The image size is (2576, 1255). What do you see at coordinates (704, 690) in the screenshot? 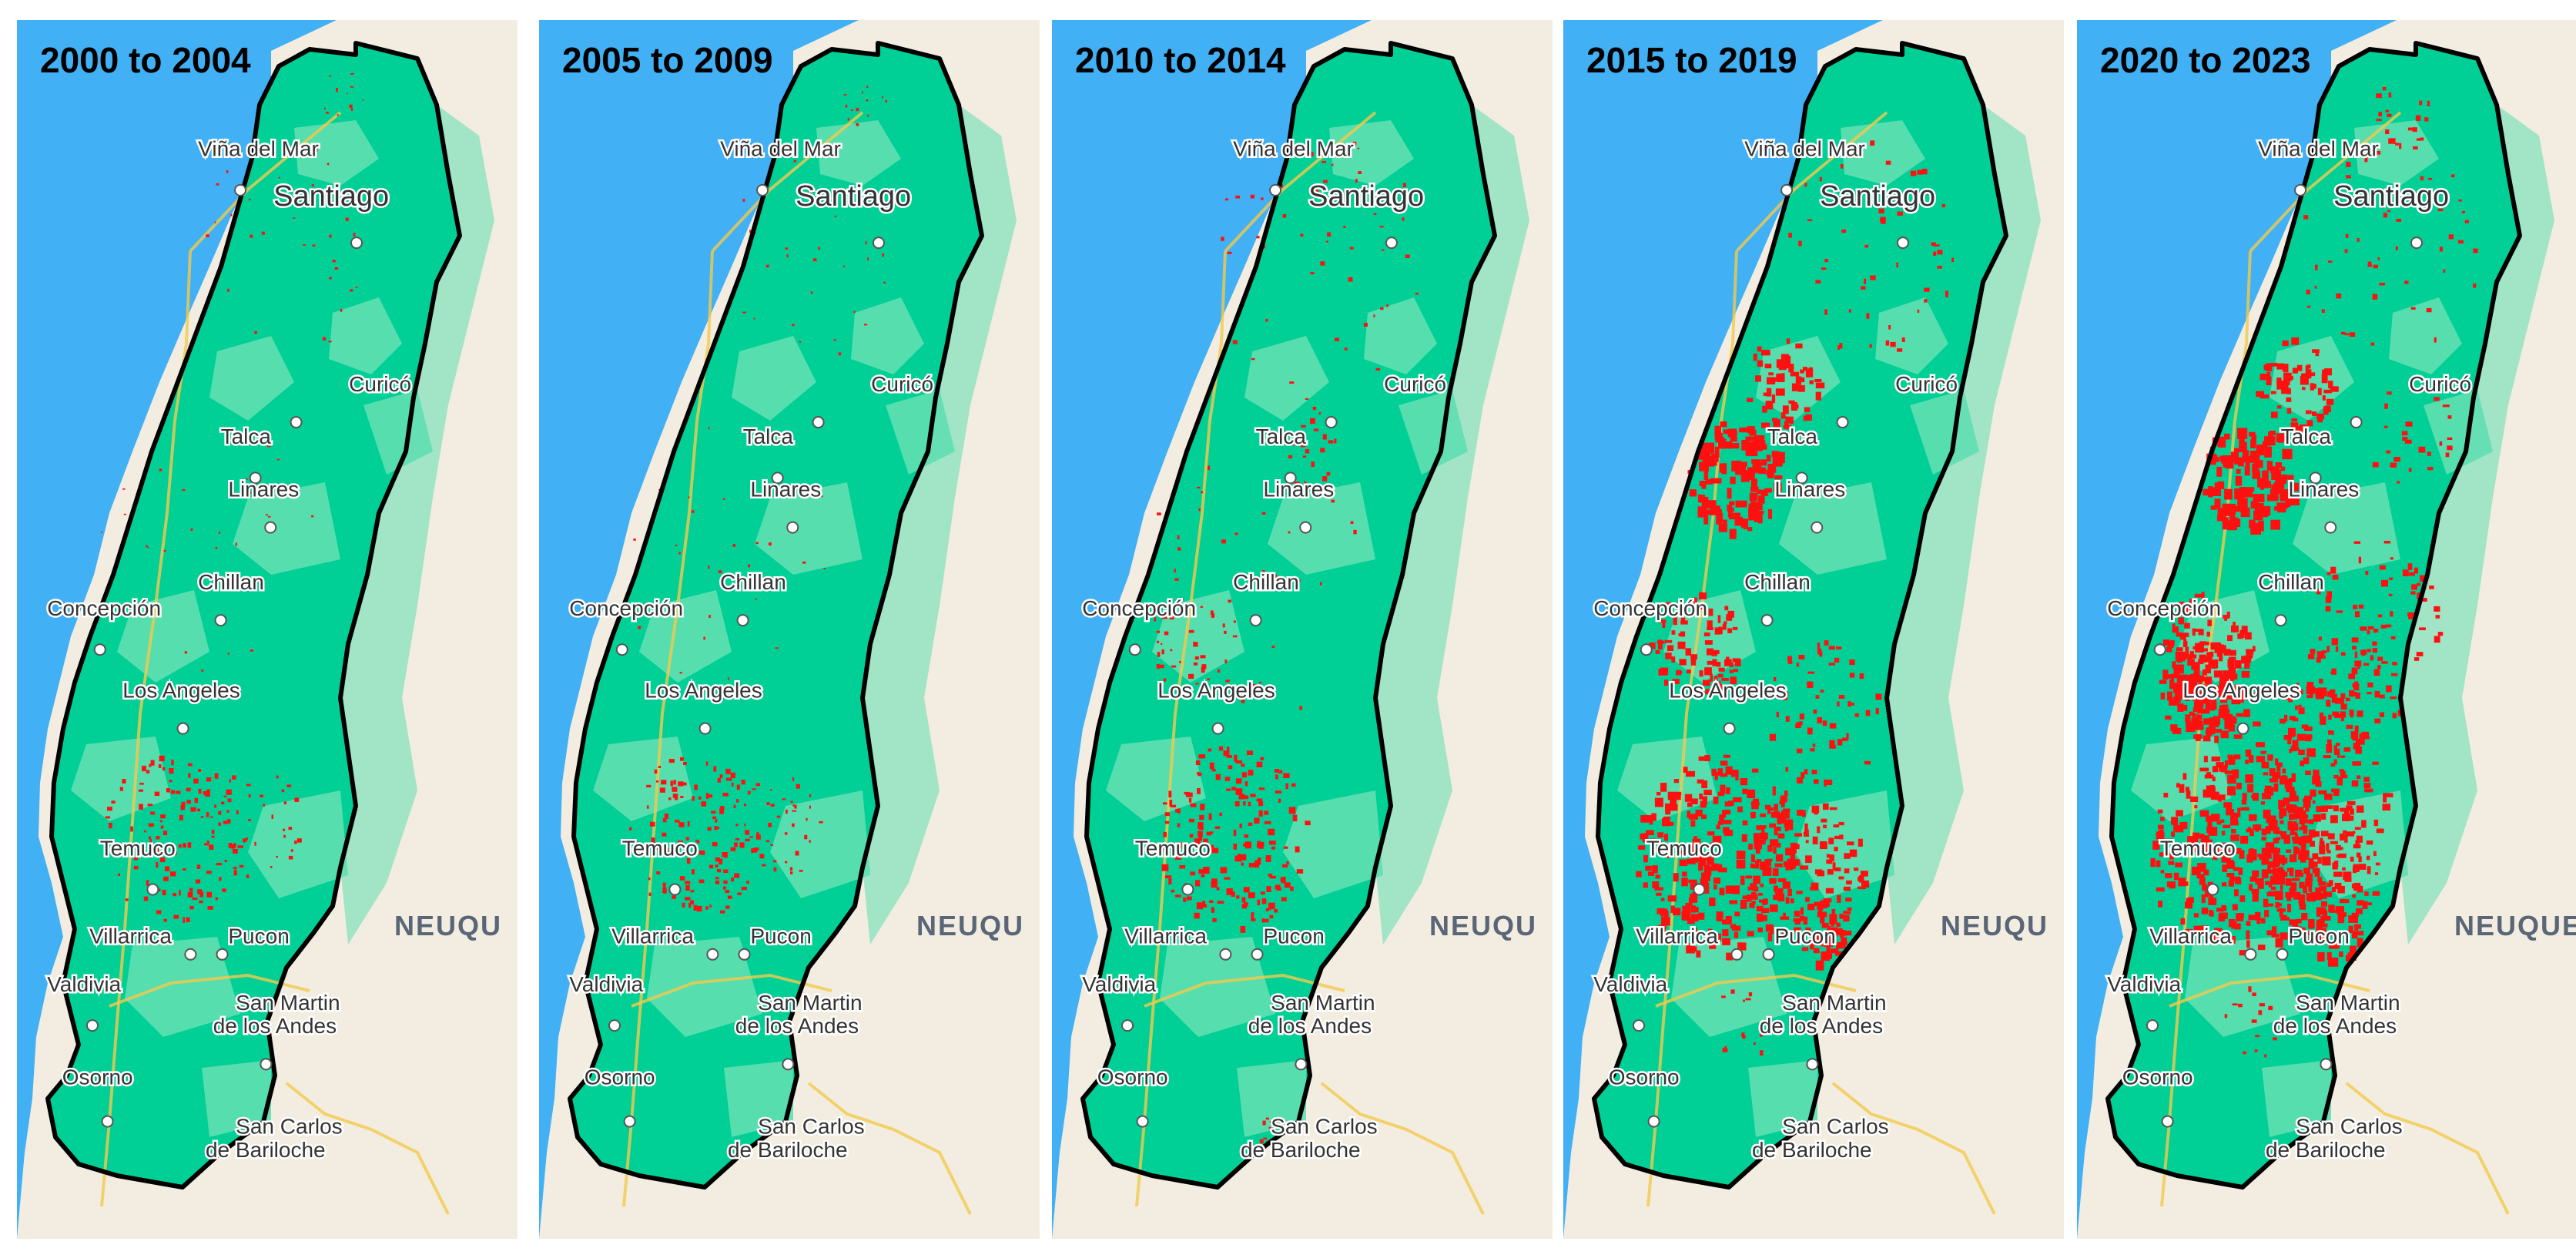
I see `city-label: Los Angeles` at bounding box center [704, 690].